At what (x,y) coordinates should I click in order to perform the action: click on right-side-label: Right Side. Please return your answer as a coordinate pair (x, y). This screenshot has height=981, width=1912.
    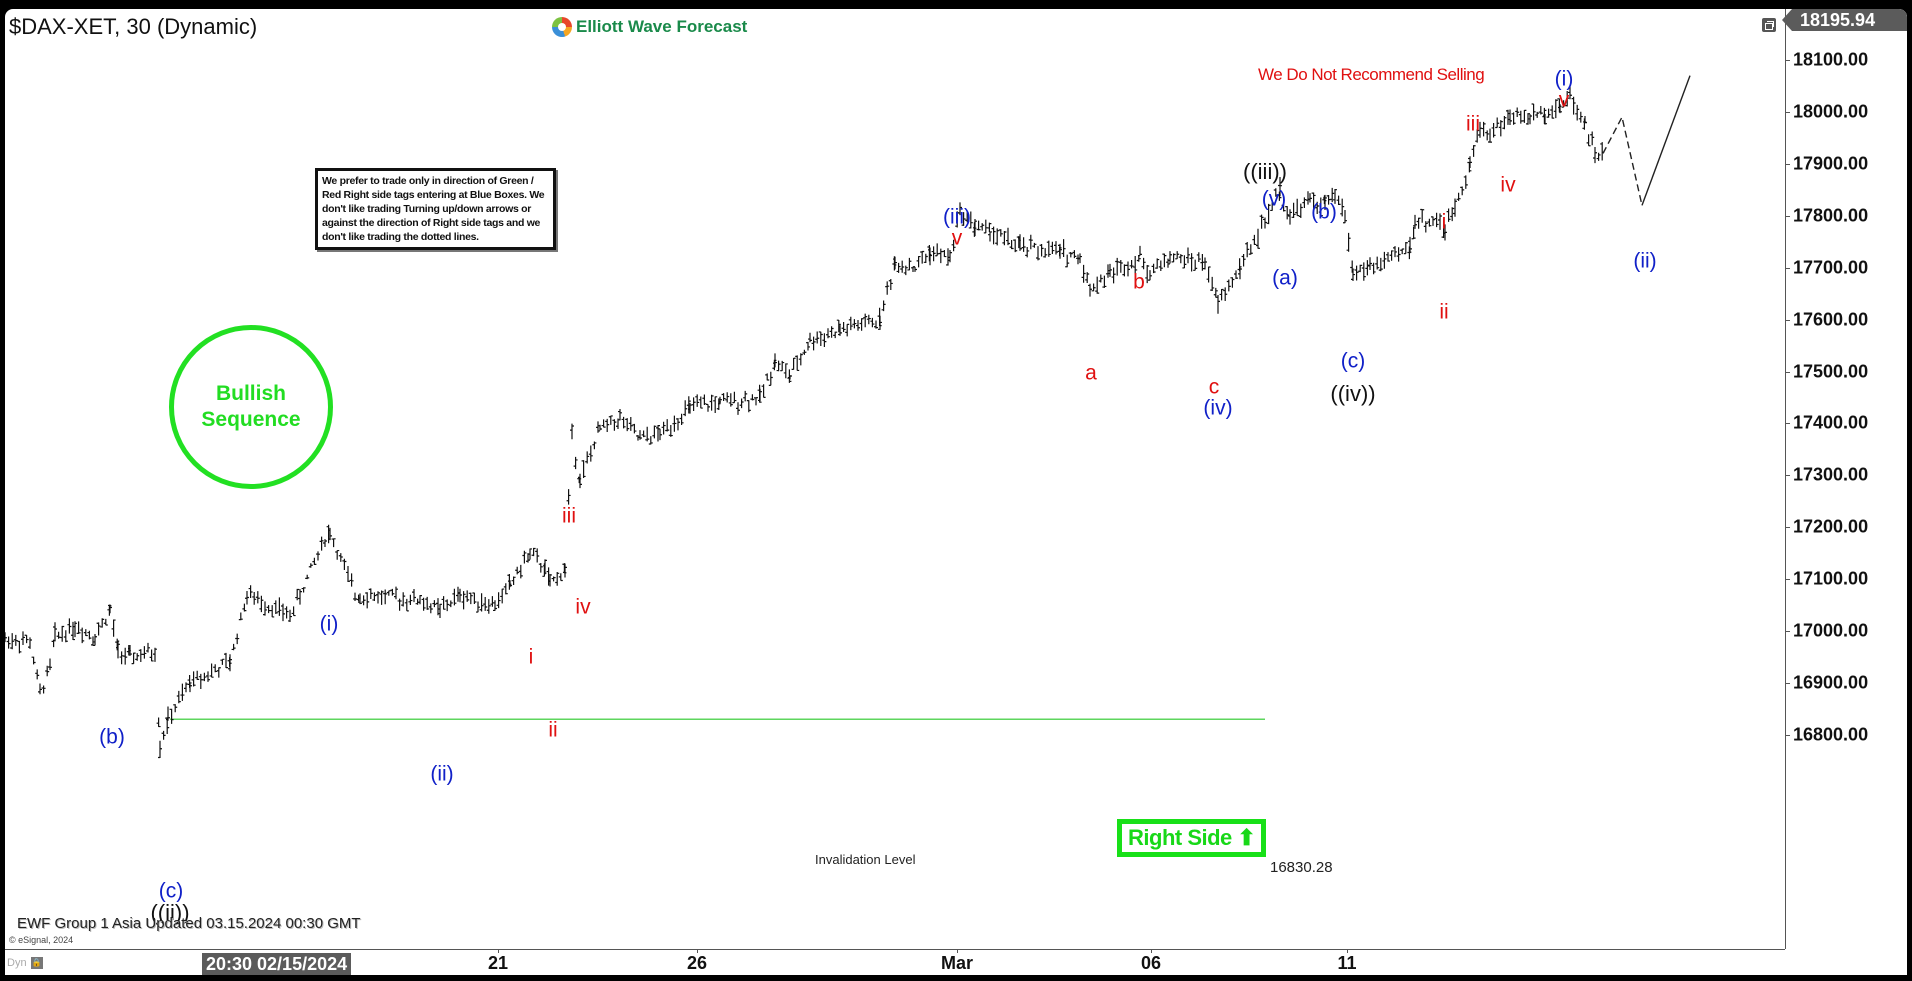
    Looking at the image, I should click on (1180, 837).